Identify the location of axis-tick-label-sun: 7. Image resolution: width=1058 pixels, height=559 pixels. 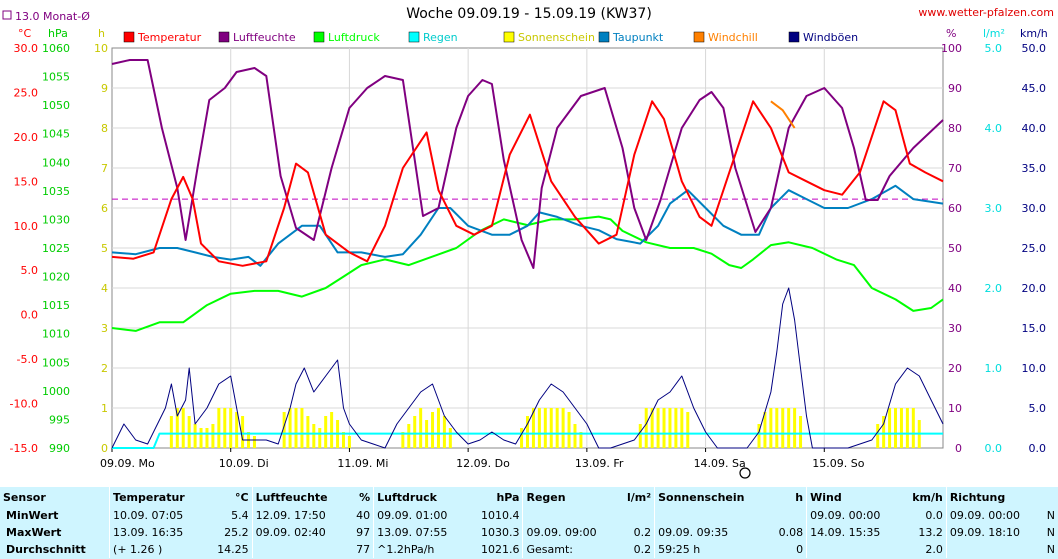
(104, 168).